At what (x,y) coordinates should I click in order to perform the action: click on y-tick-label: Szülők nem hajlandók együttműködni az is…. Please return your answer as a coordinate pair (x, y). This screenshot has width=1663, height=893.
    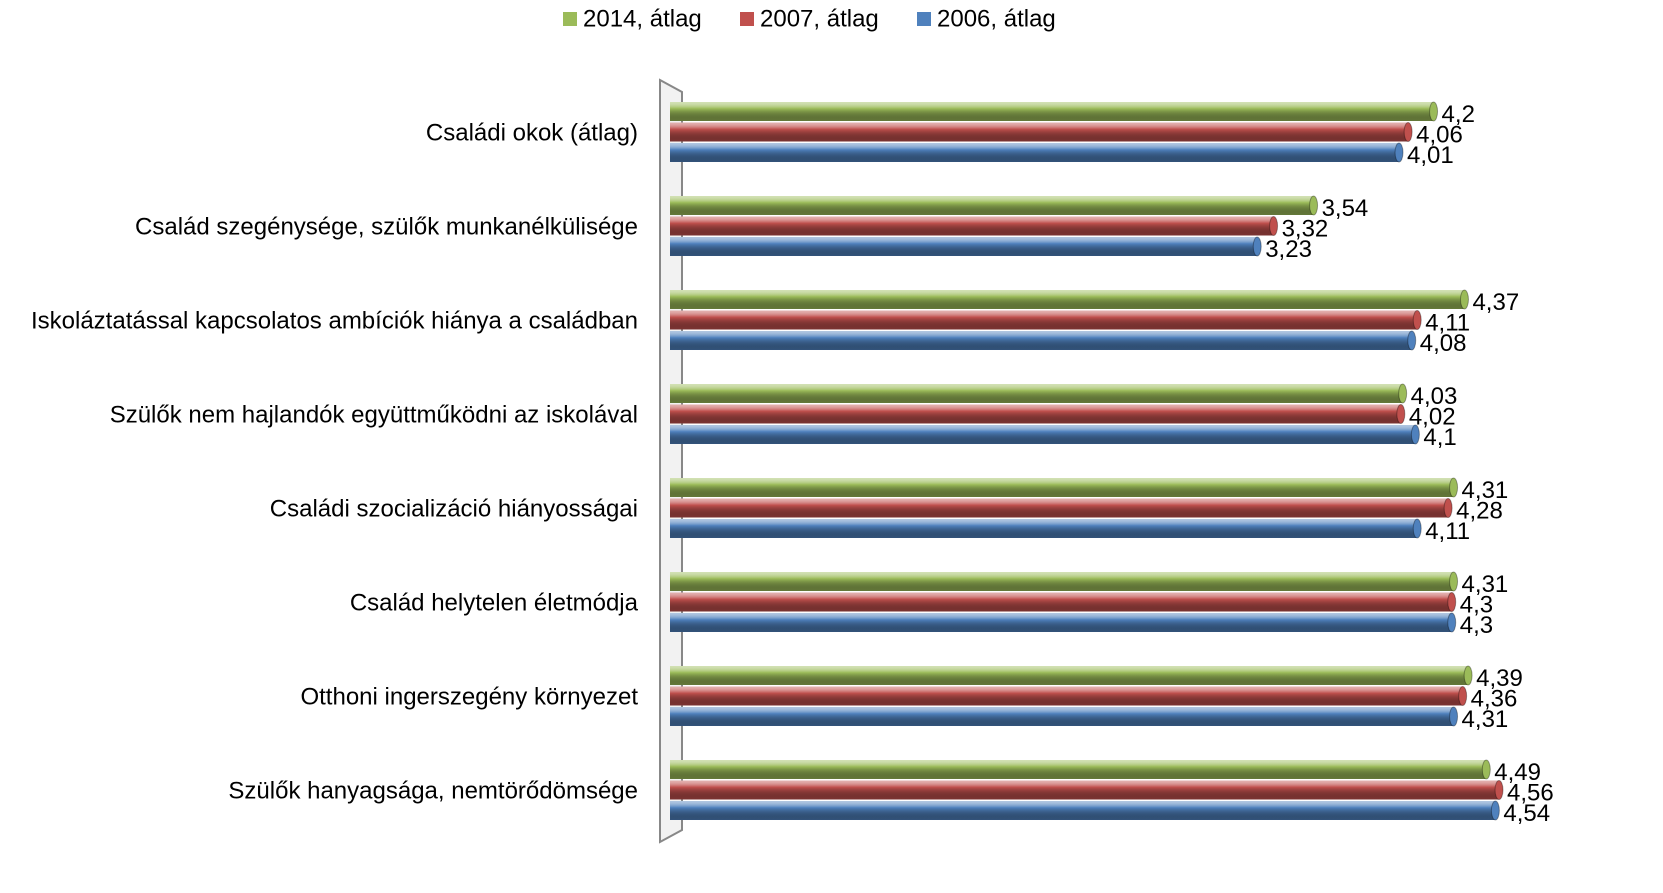
    Looking at the image, I should click on (374, 414).